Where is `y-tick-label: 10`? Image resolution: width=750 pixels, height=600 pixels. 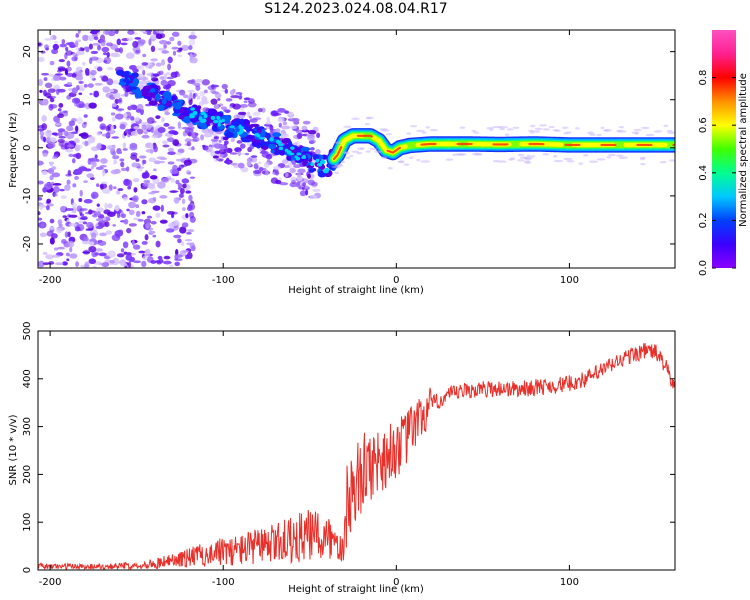 y-tick-label: 10 is located at coordinates (27, 99).